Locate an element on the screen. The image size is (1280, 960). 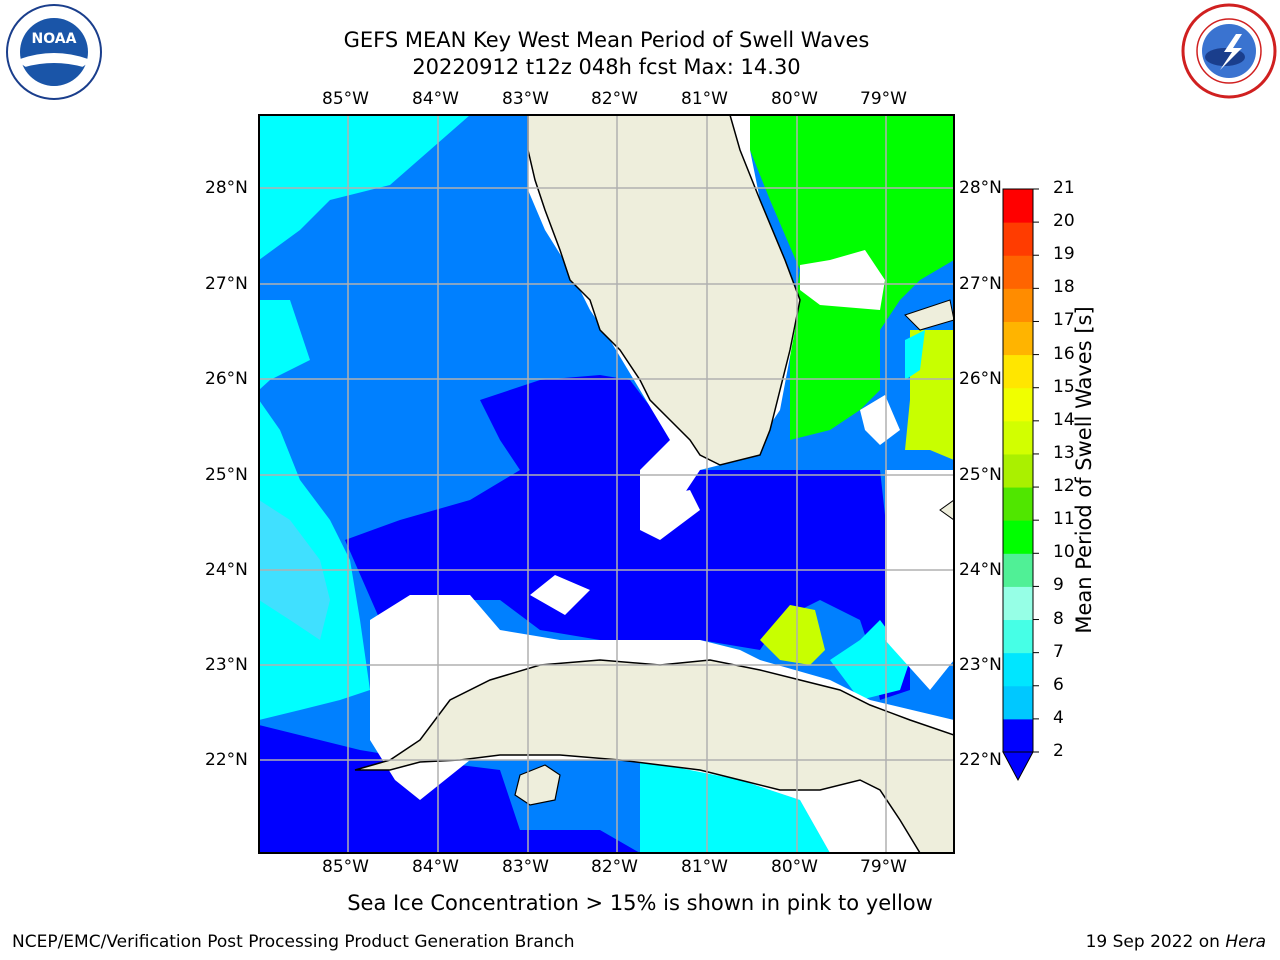
lon-label-top-5: 81°W is located at coordinates (704, 99).